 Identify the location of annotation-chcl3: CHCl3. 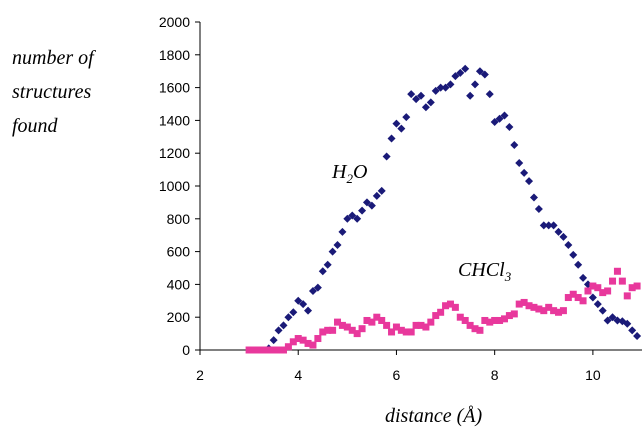
(485, 271).